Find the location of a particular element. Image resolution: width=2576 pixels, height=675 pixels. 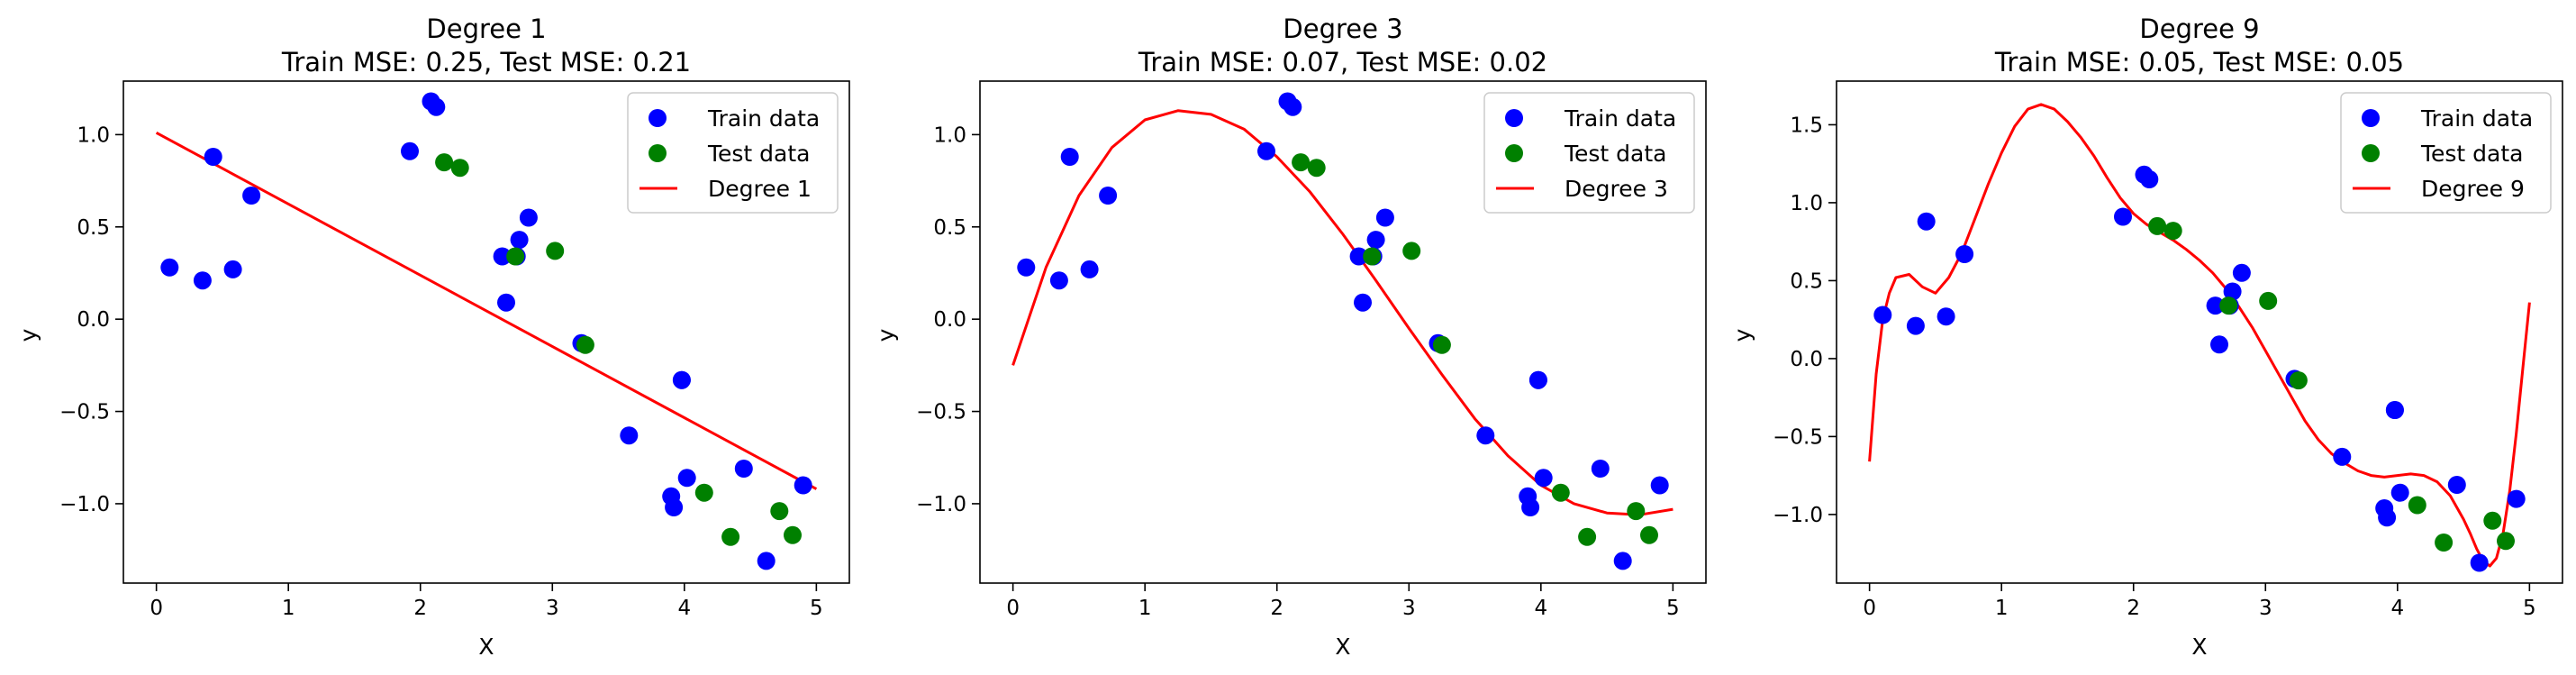

legend-fit-label: Degree 3 is located at coordinates (1616, 189).